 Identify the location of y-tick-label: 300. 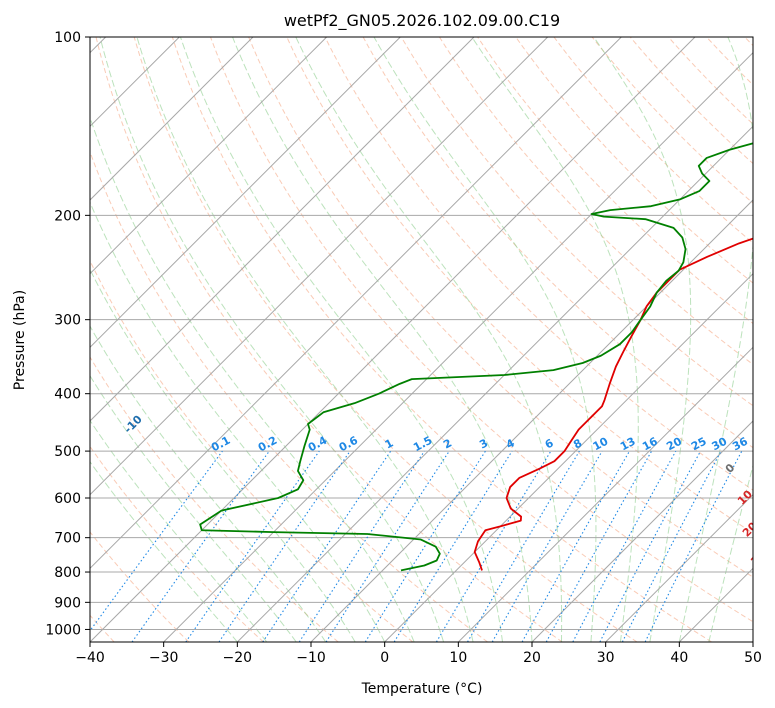
(67, 321).